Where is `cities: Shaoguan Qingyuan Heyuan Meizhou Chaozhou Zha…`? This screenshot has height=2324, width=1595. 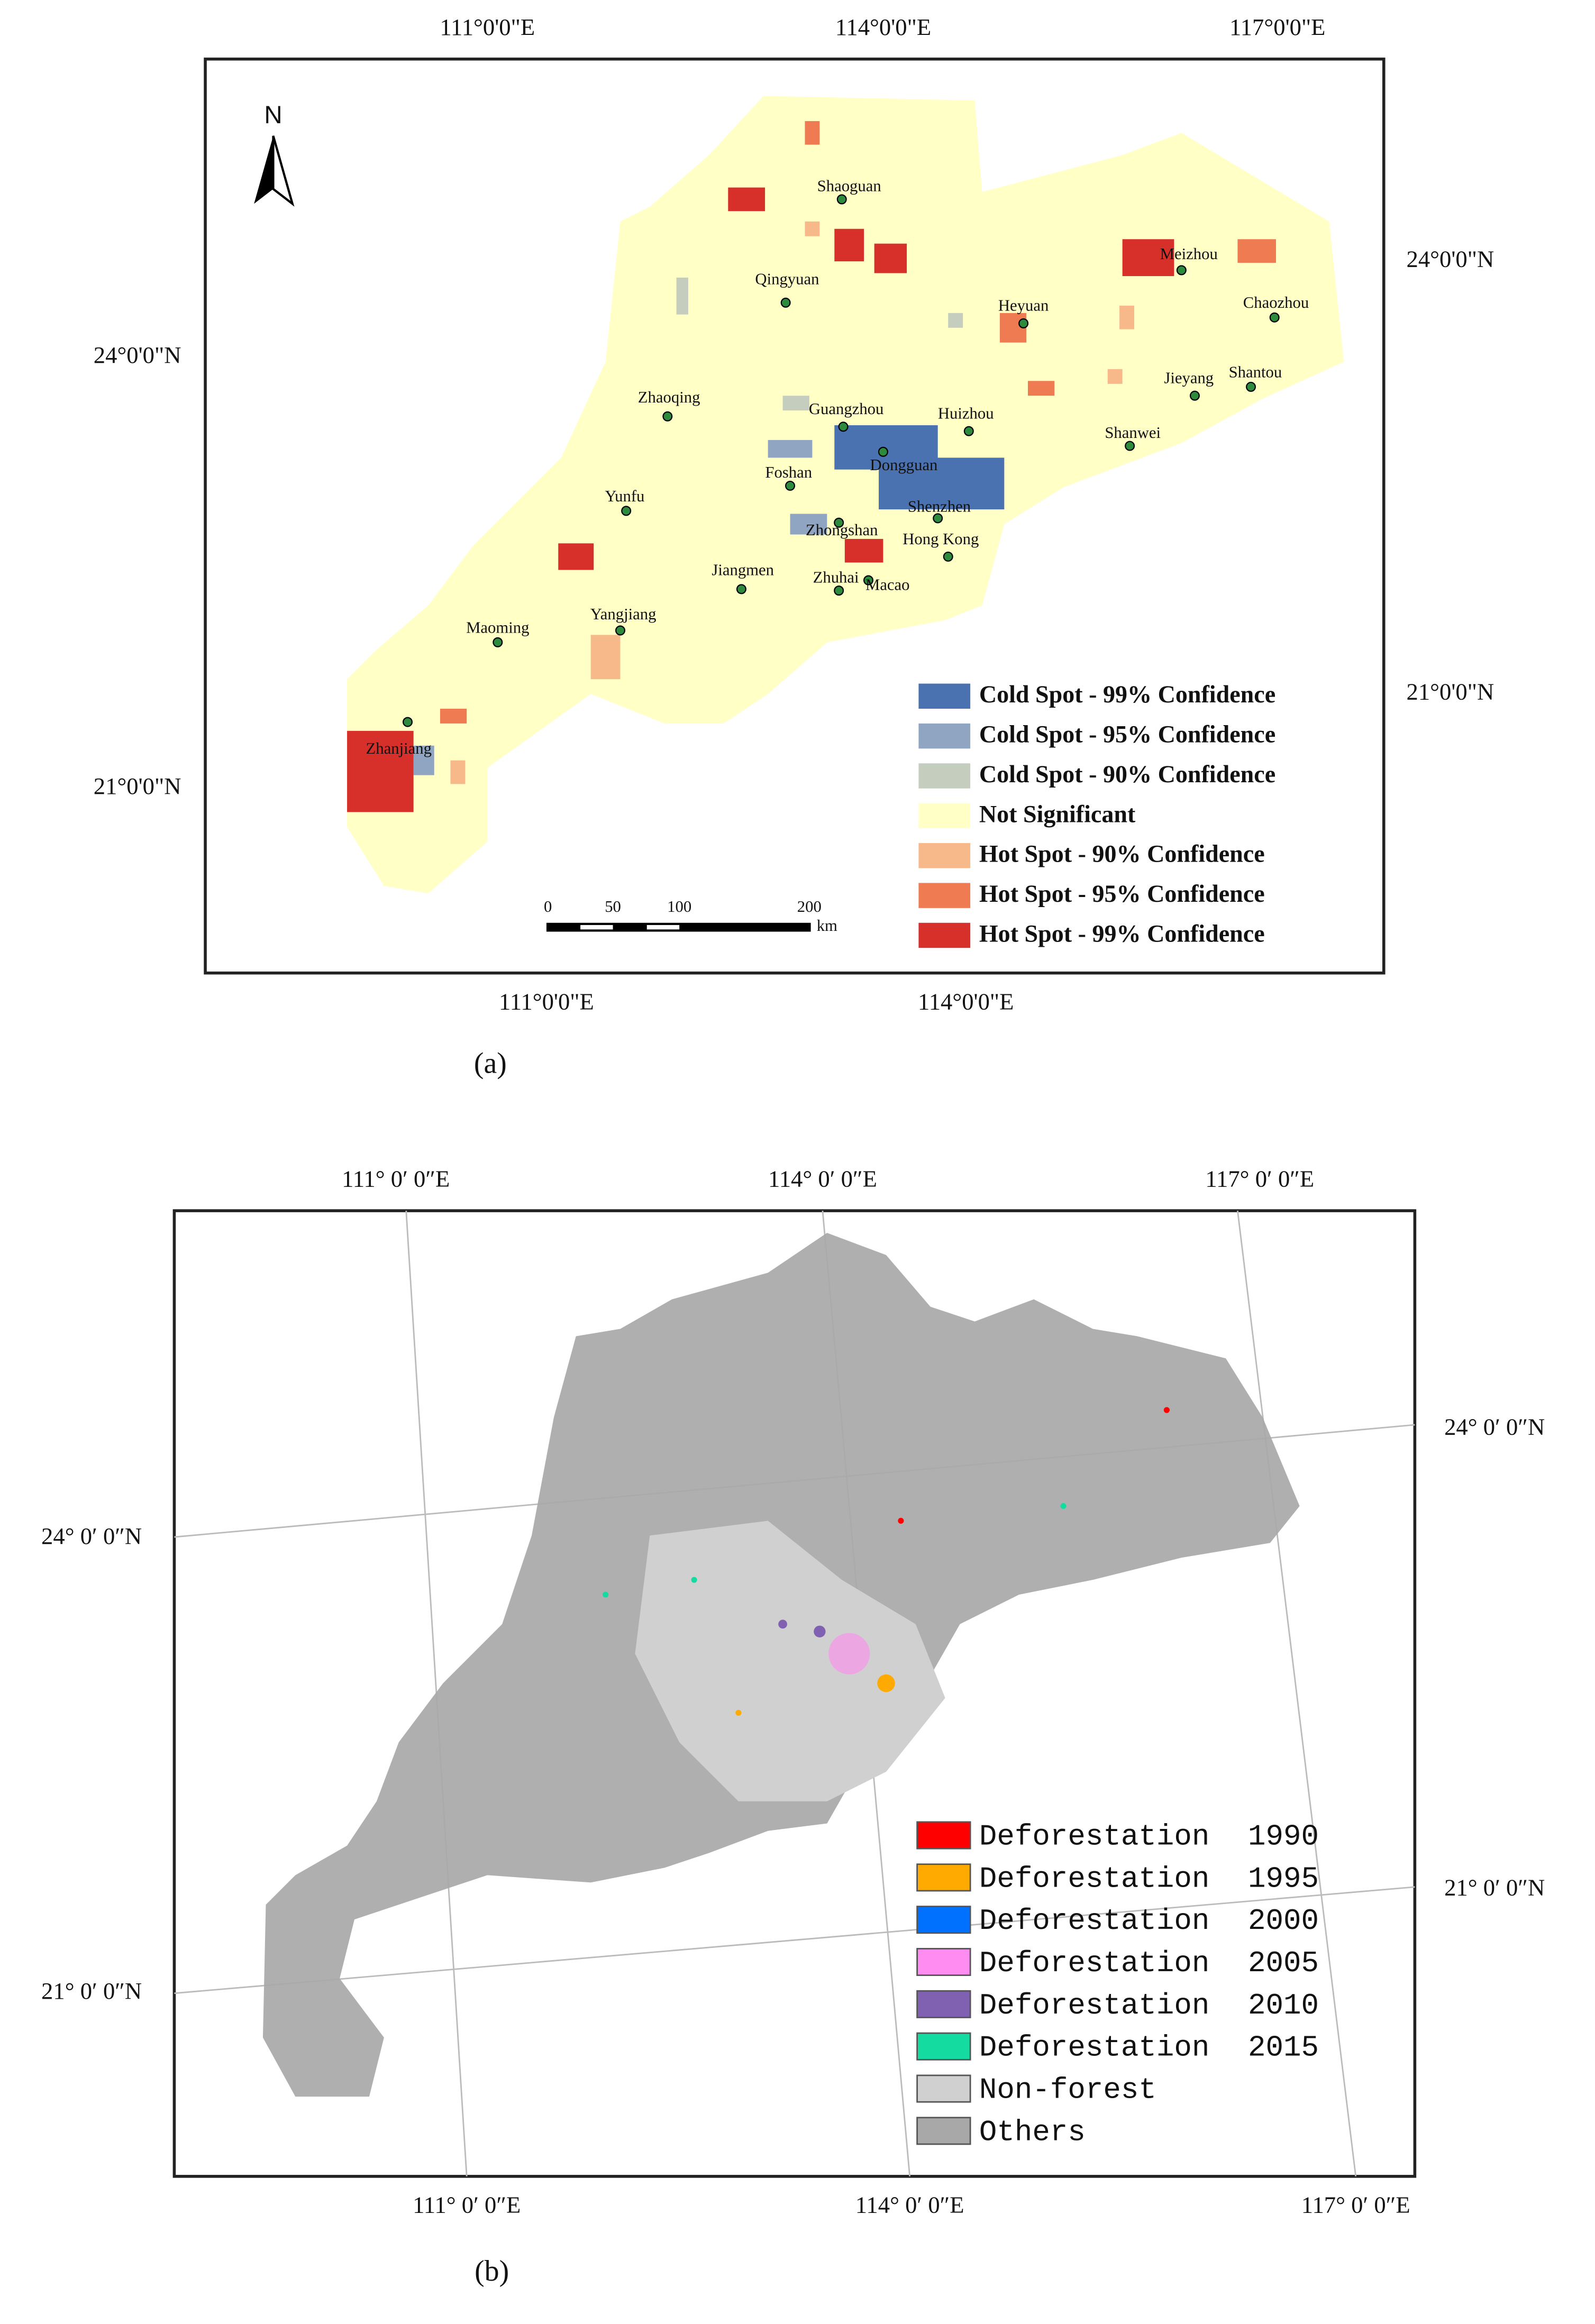 cities: Shaoguan Qingyuan Heyuan Meizhou Chaozhou Zha… is located at coordinates (837, 467).